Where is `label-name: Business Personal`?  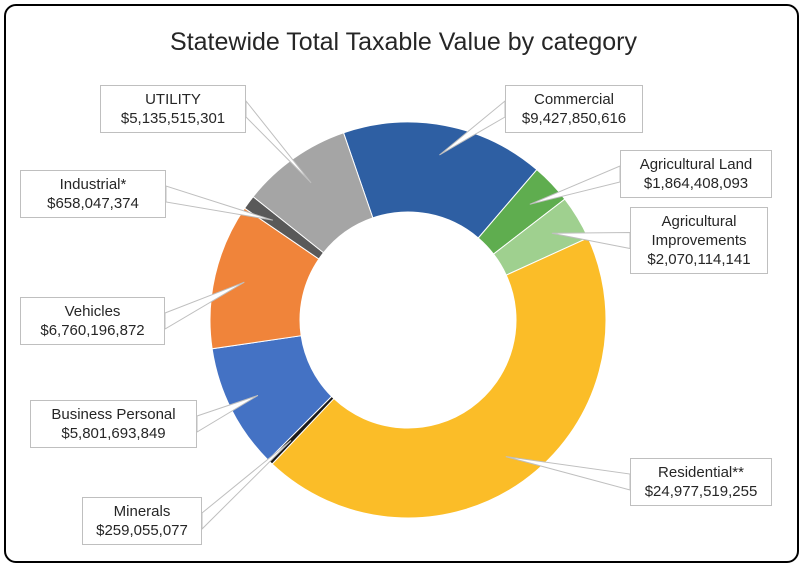 label-name: Business Personal is located at coordinates (113, 414).